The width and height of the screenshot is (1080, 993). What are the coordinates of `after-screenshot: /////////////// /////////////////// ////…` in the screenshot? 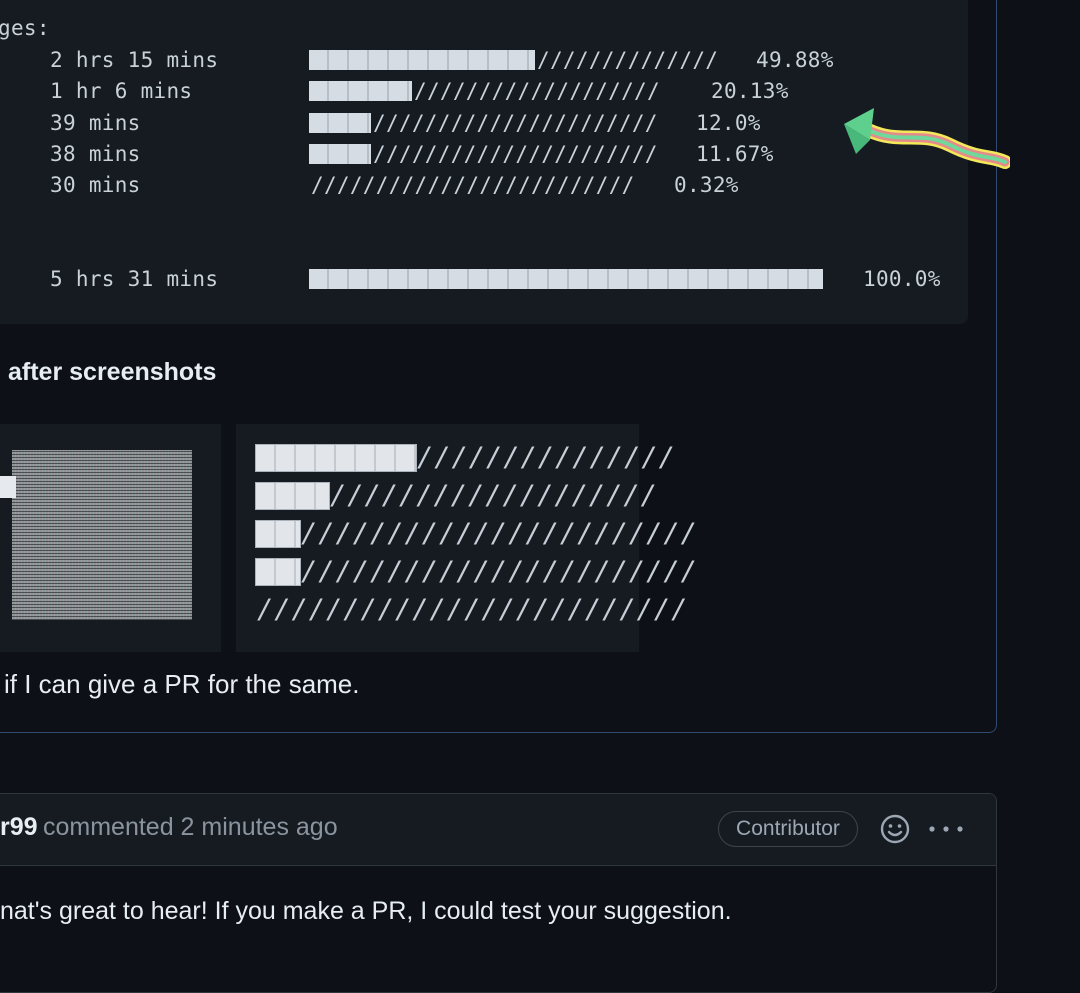 It's located at (466, 538).